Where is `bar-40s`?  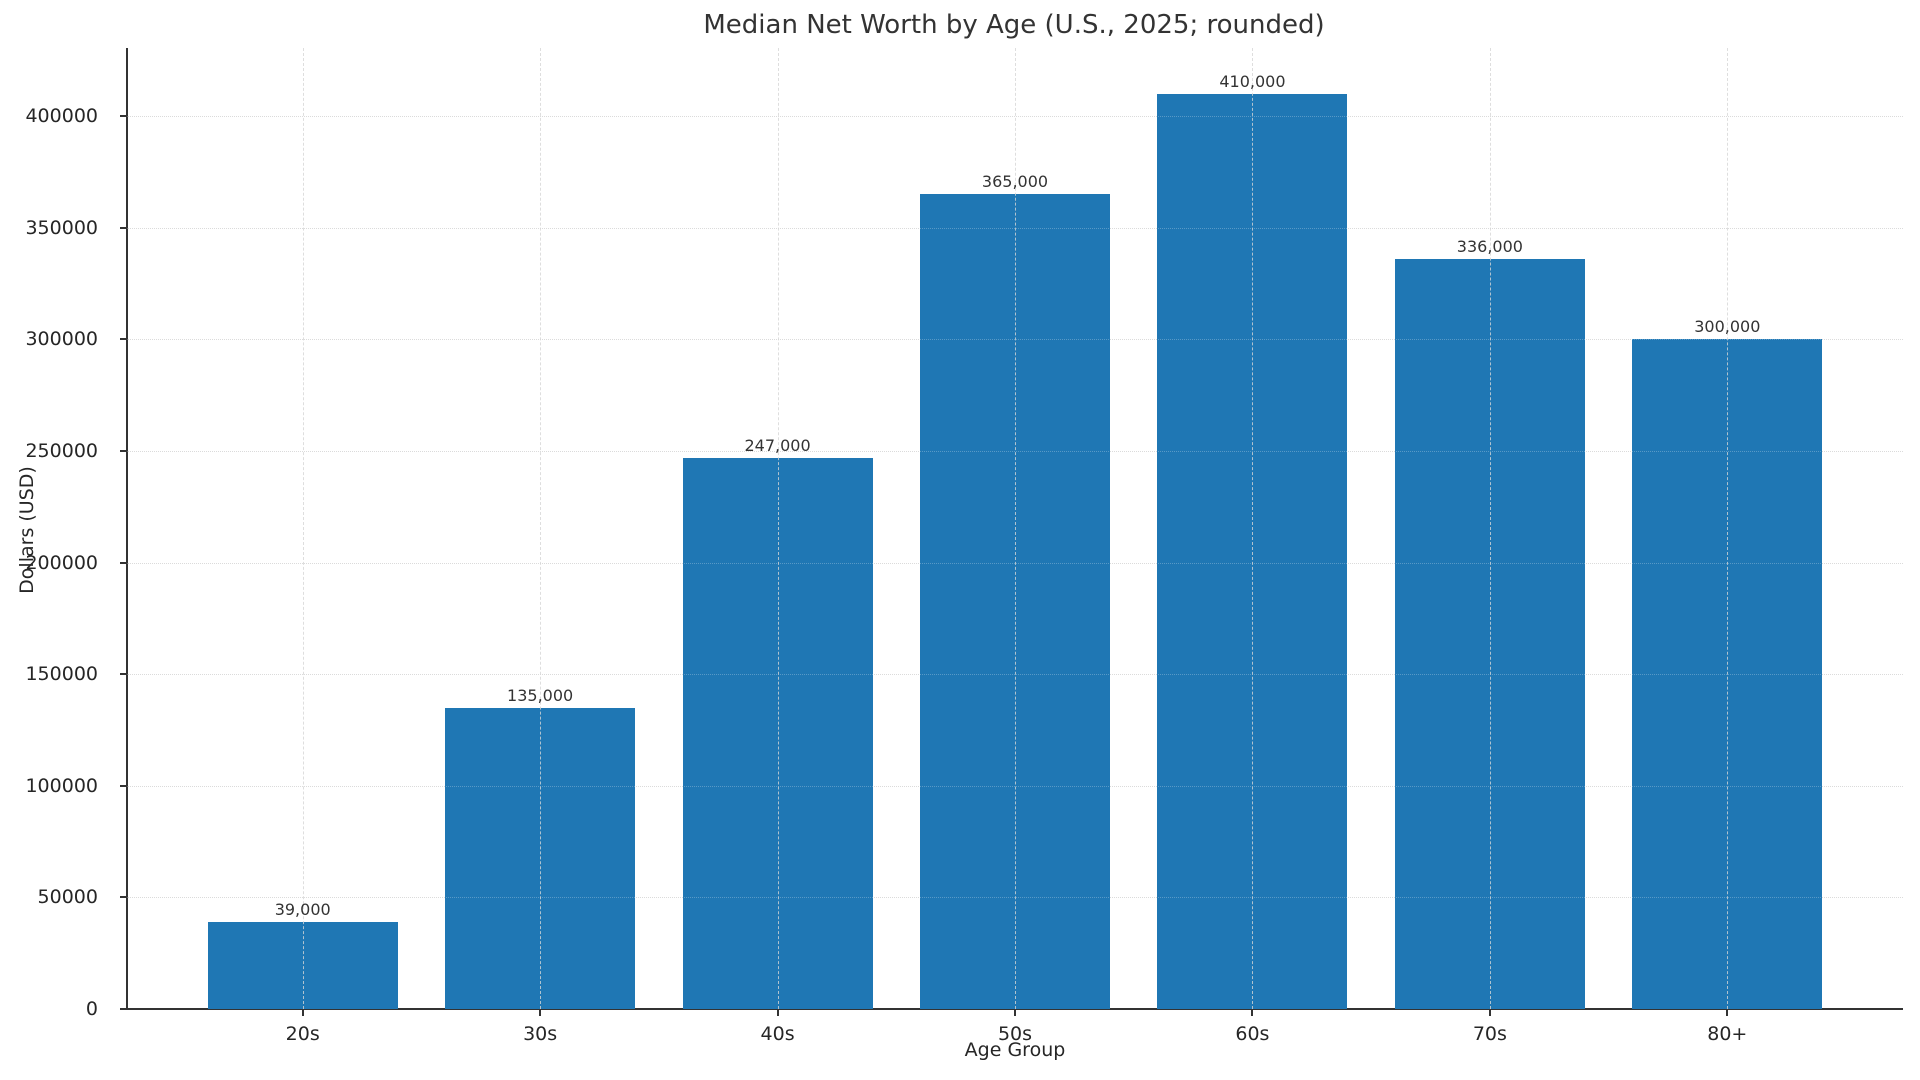
bar-40s is located at coordinates (777, 733).